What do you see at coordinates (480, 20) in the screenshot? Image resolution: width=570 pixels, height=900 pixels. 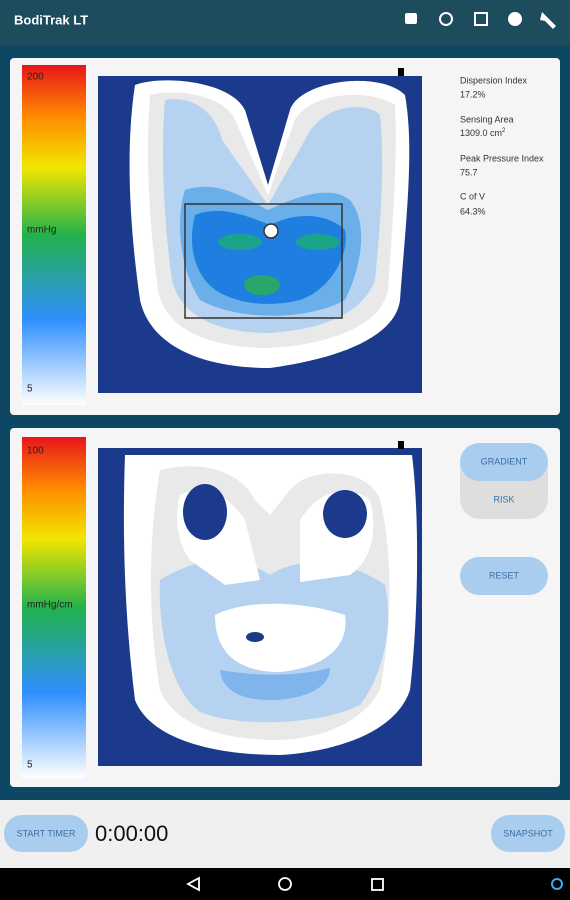 I see `toolbar-icons` at bounding box center [480, 20].